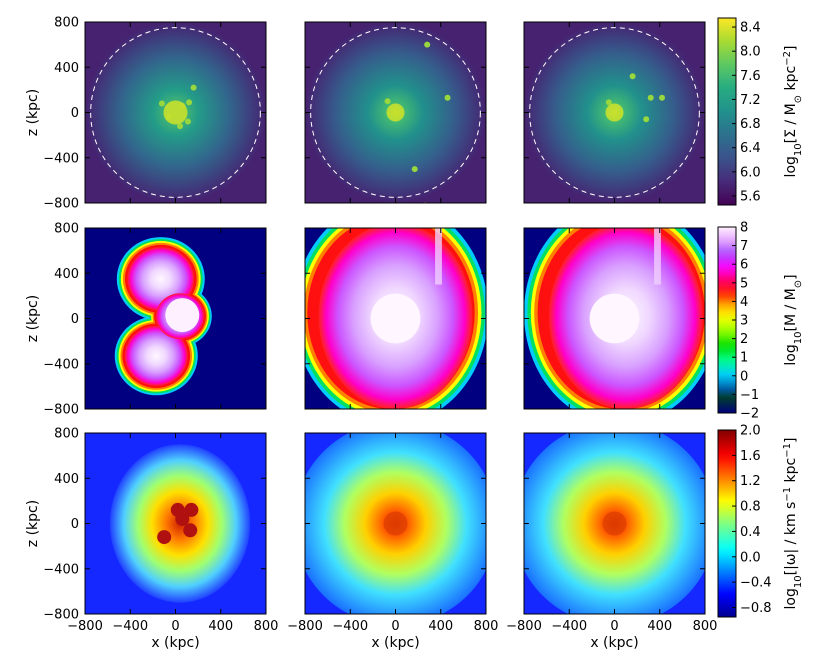 Image resolution: width=830 pixels, height=664 pixels. I want to click on colorbar-tick-label: 4, so click(744, 302).